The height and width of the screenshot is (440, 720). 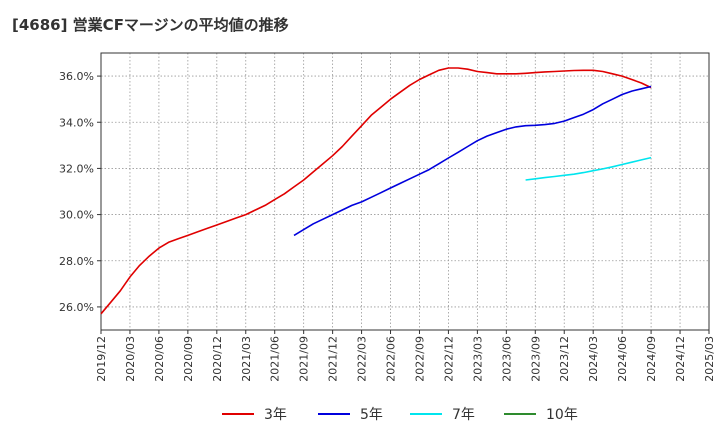 I want to click on x-tick-label: 2020/06, so click(x=159, y=359).